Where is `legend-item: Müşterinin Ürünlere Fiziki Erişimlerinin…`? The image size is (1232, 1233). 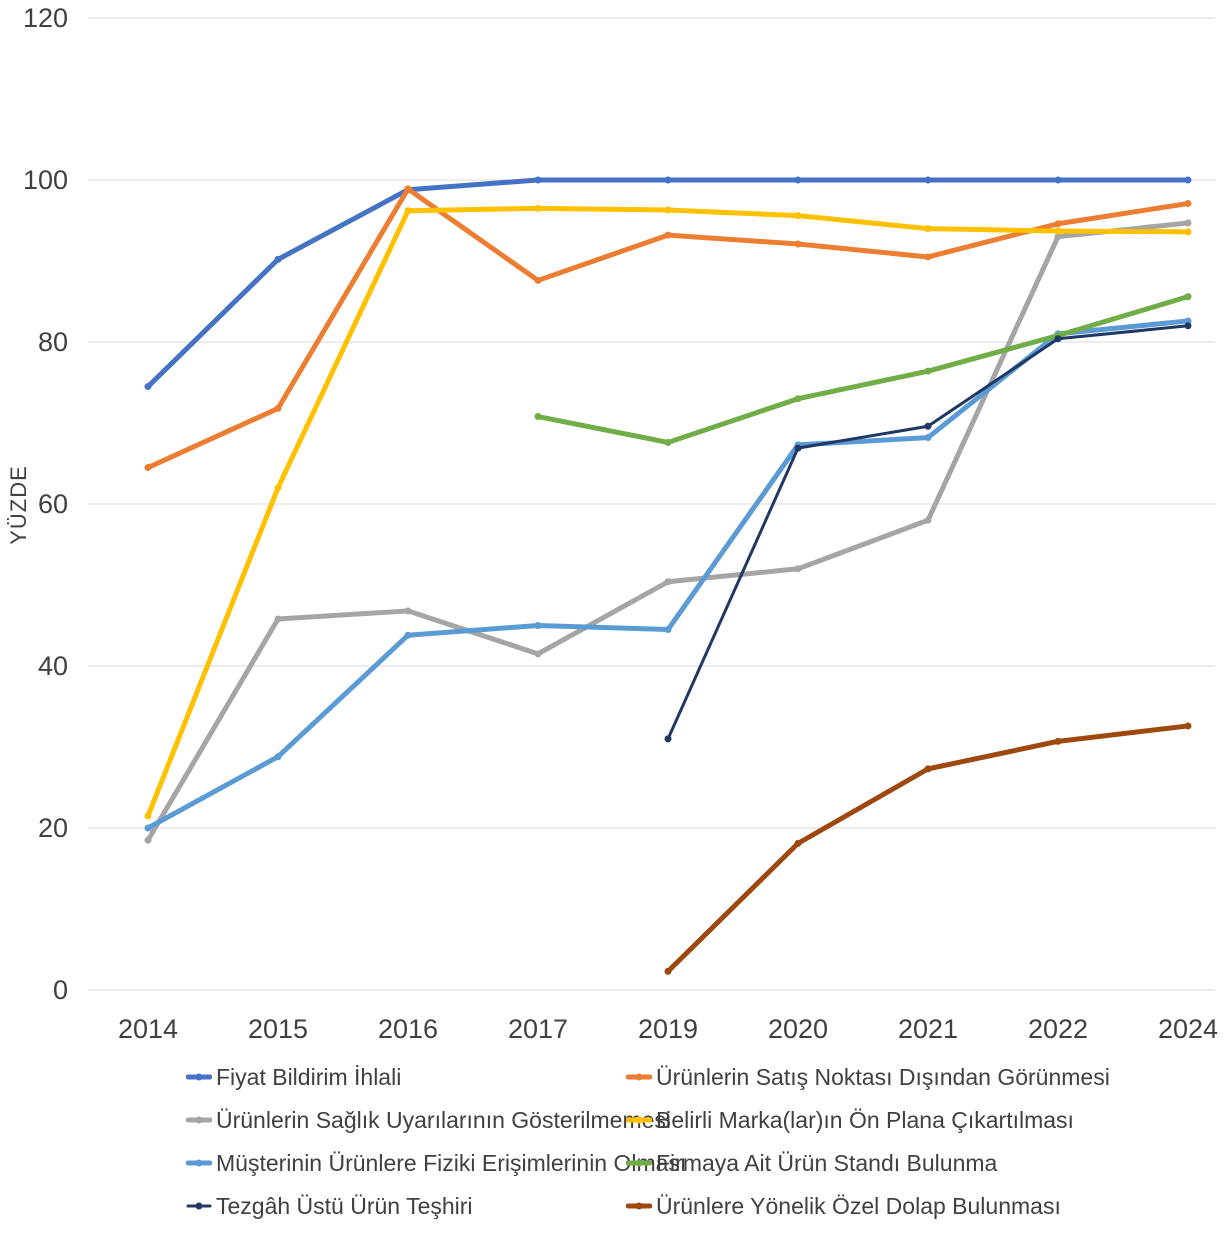
legend-item: Müşterinin Ürünlere Fiziki Erişimlerinin… is located at coordinates (436, 1163).